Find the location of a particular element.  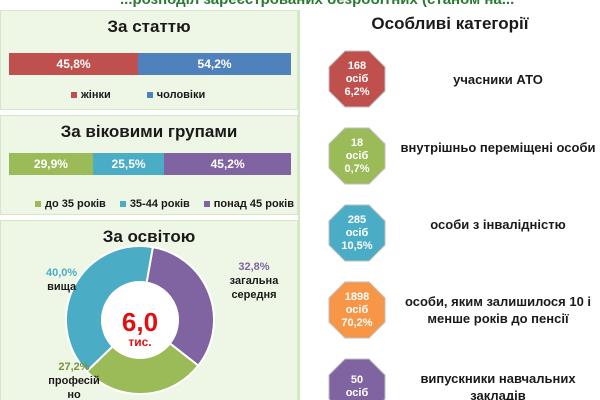

category-badge-4: 50 осіб is located at coordinates (357, 379).